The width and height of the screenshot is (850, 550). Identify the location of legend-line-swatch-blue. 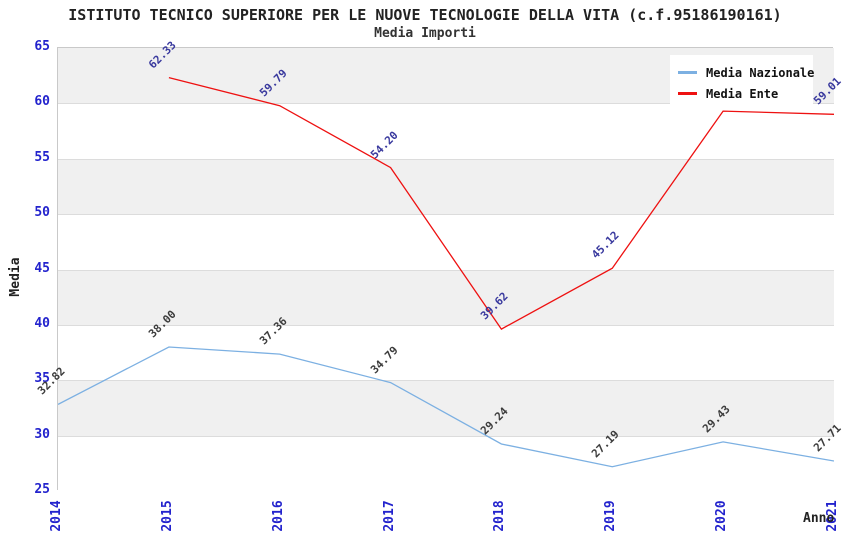
(687, 72).